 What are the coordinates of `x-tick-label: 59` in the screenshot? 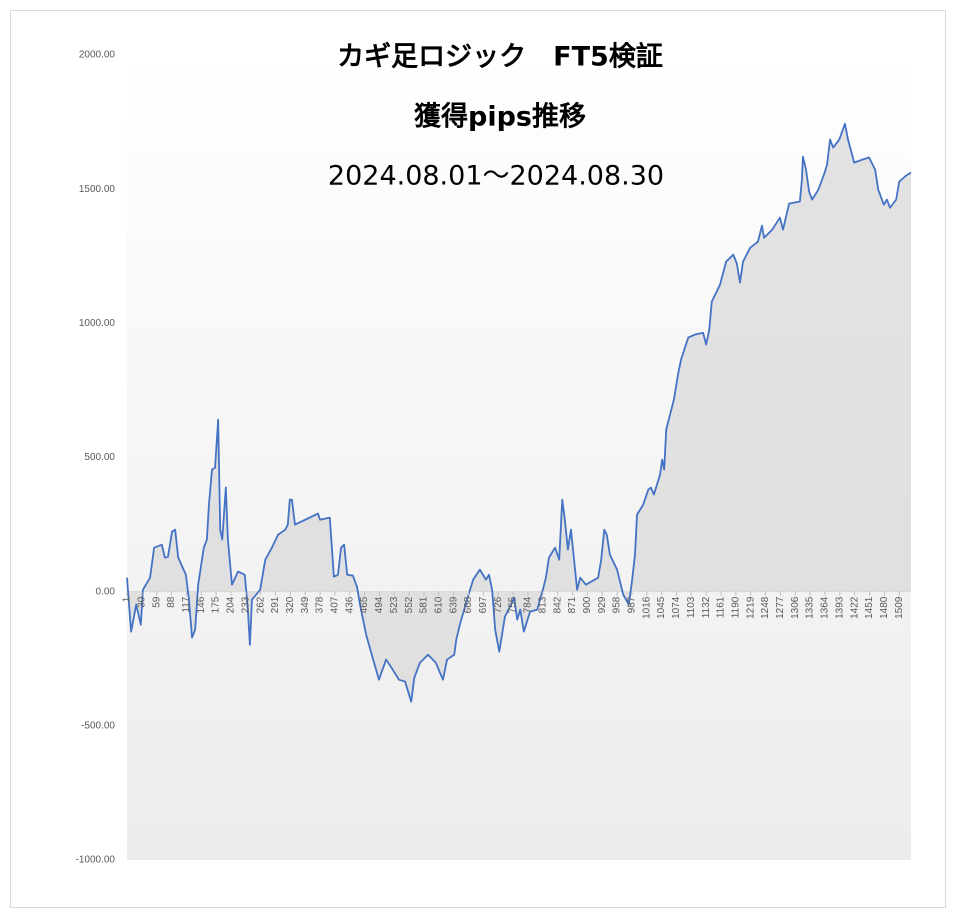 It's located at (156, 602).